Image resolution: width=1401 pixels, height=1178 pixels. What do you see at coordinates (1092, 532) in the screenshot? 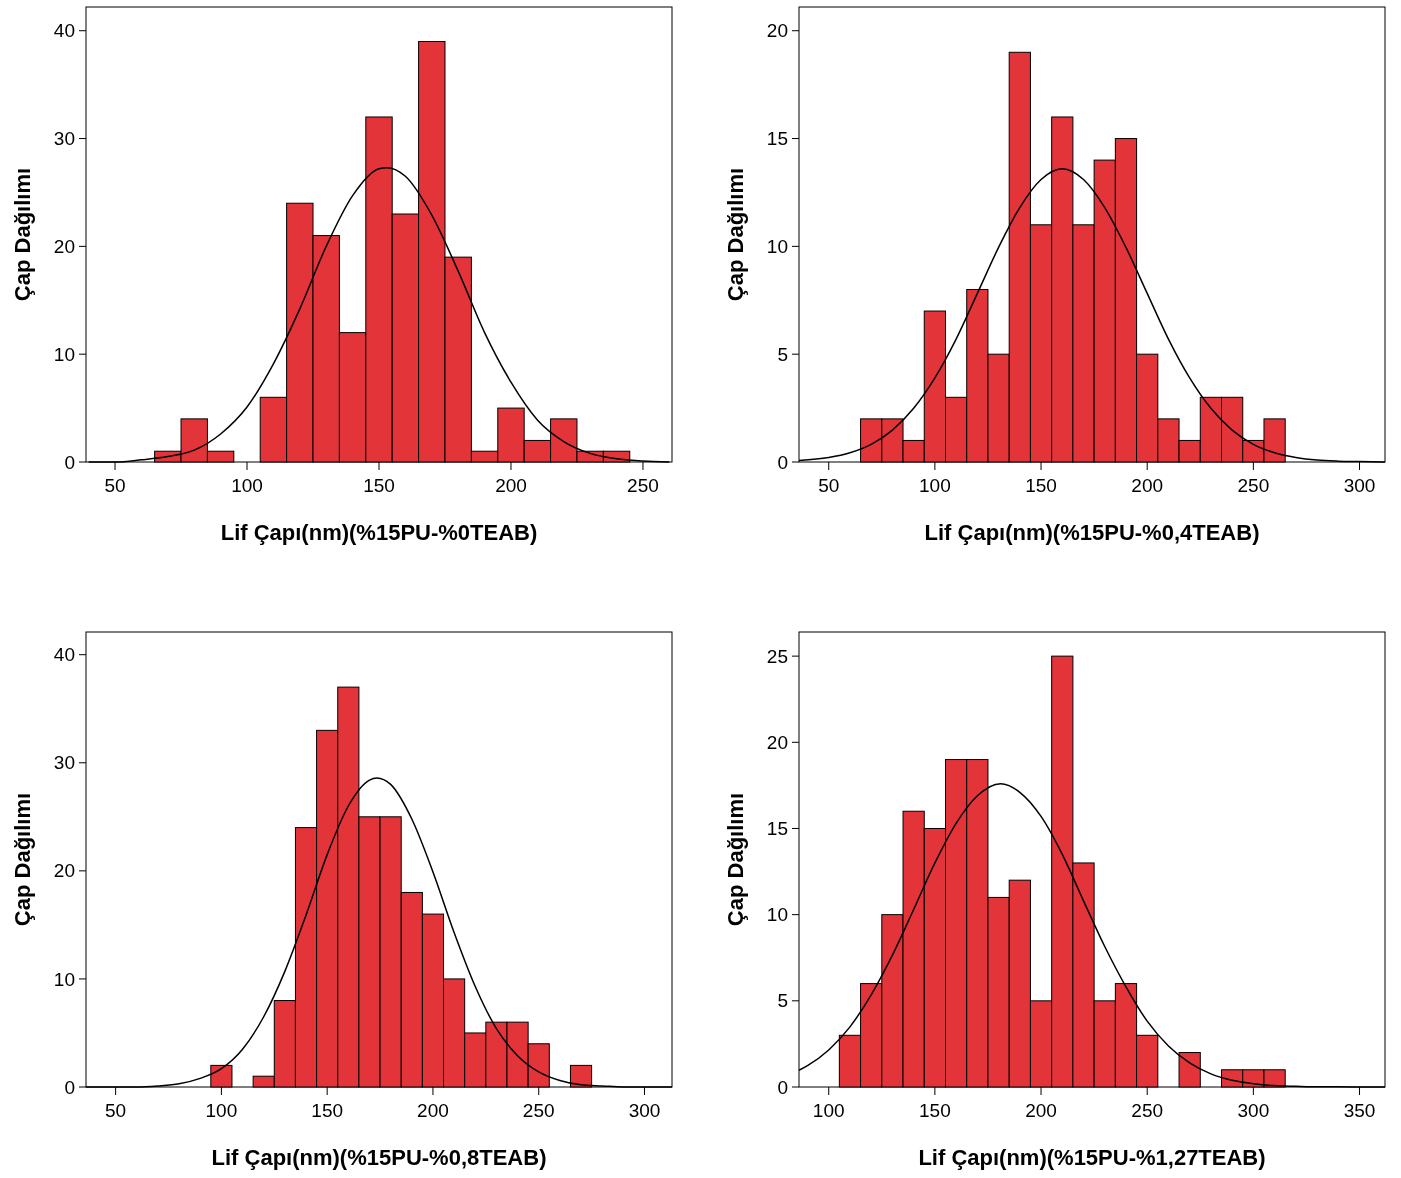
I see `x-axis-title: Lif Çapı(nm)(%15PU-%0,4TEAB)` at bounding box center [1092, 532].